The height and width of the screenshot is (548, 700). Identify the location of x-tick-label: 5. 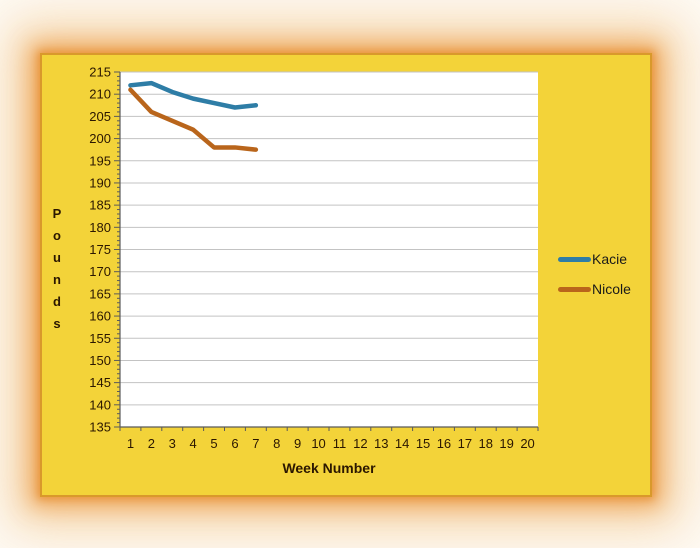
(213, 443).